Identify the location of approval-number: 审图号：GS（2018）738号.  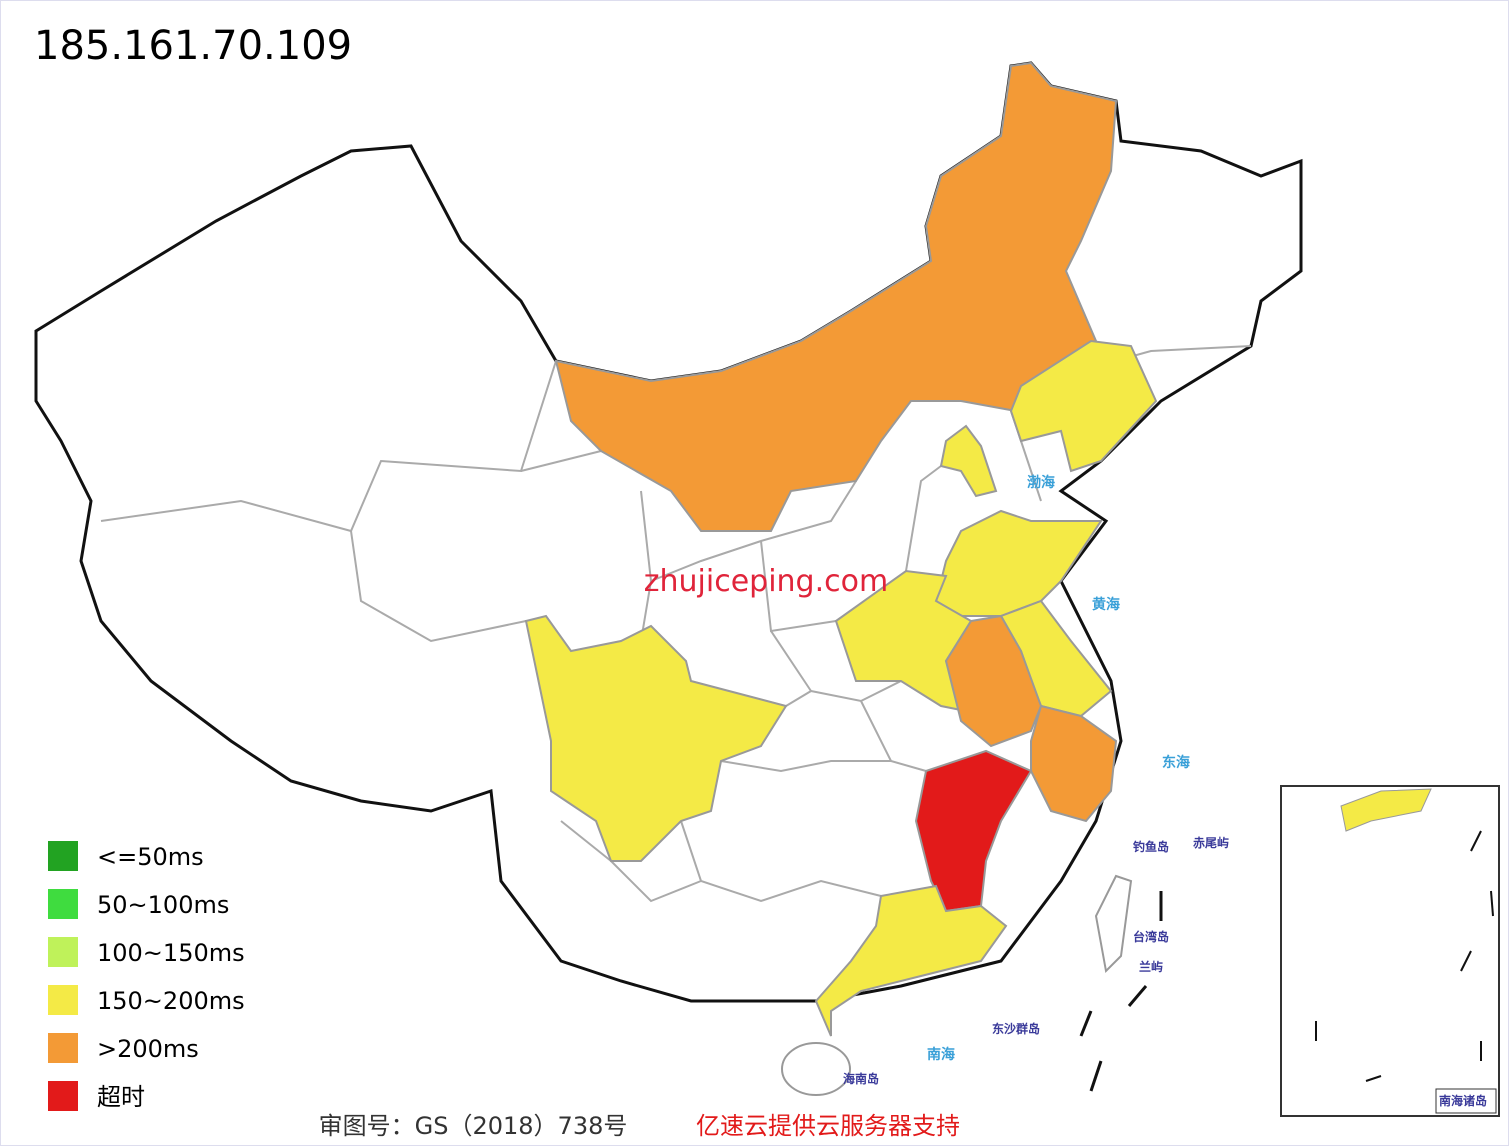
(473, 1126).